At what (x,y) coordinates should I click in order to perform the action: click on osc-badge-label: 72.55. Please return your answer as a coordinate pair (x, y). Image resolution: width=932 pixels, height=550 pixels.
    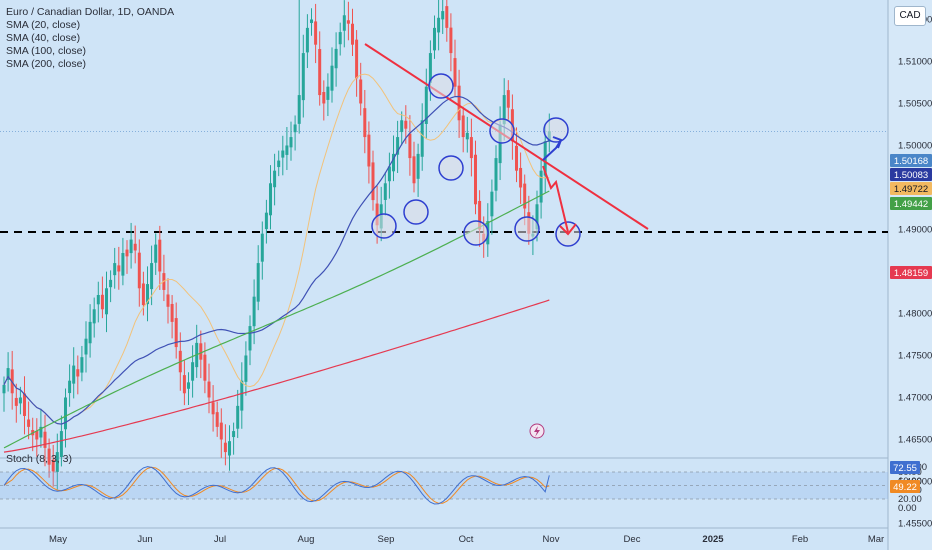
    Looking at the image, I should click on (905, 468).